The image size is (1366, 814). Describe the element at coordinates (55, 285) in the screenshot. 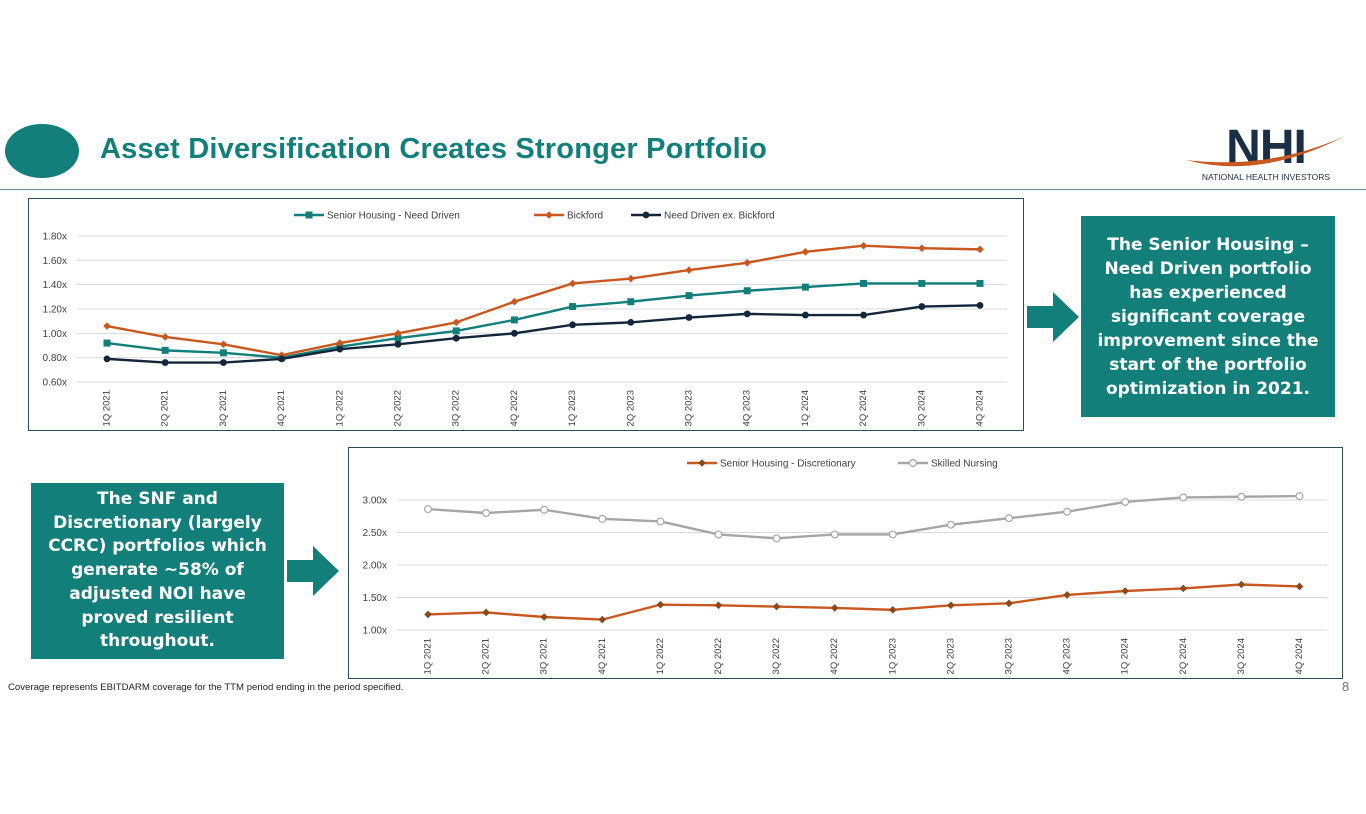

I see `y-tick-label: 1.40x` at that location.